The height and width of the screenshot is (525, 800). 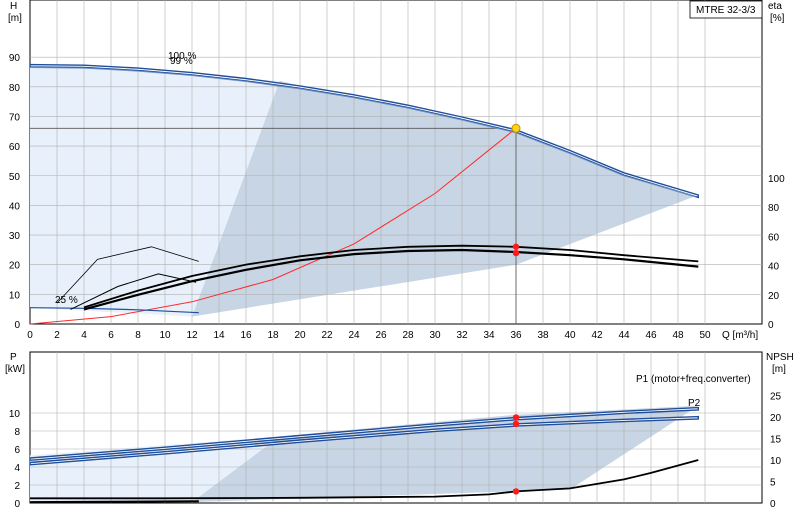 What do you see at coordinates (381, 335) in the screenshot?
I see `q-tick-label: 26` at bounding box center [381, 335].